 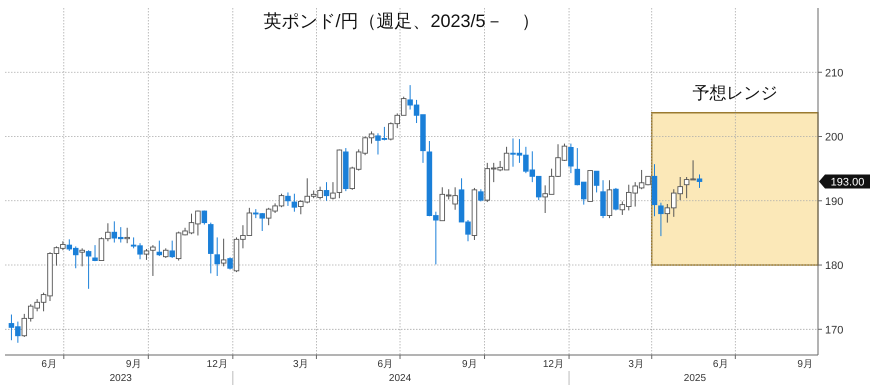 What do you see at coordinates (121, 378) in the screenshot?
I see `x2-tick-label: 2023` at bounding box center [121, 378].